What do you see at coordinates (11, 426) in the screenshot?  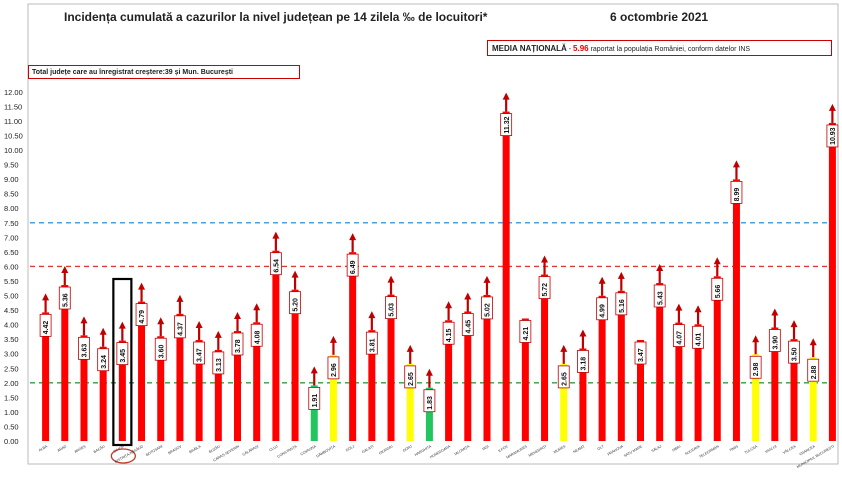 I see `y-tick-label: 0.50` at bounding box center [11, 426].